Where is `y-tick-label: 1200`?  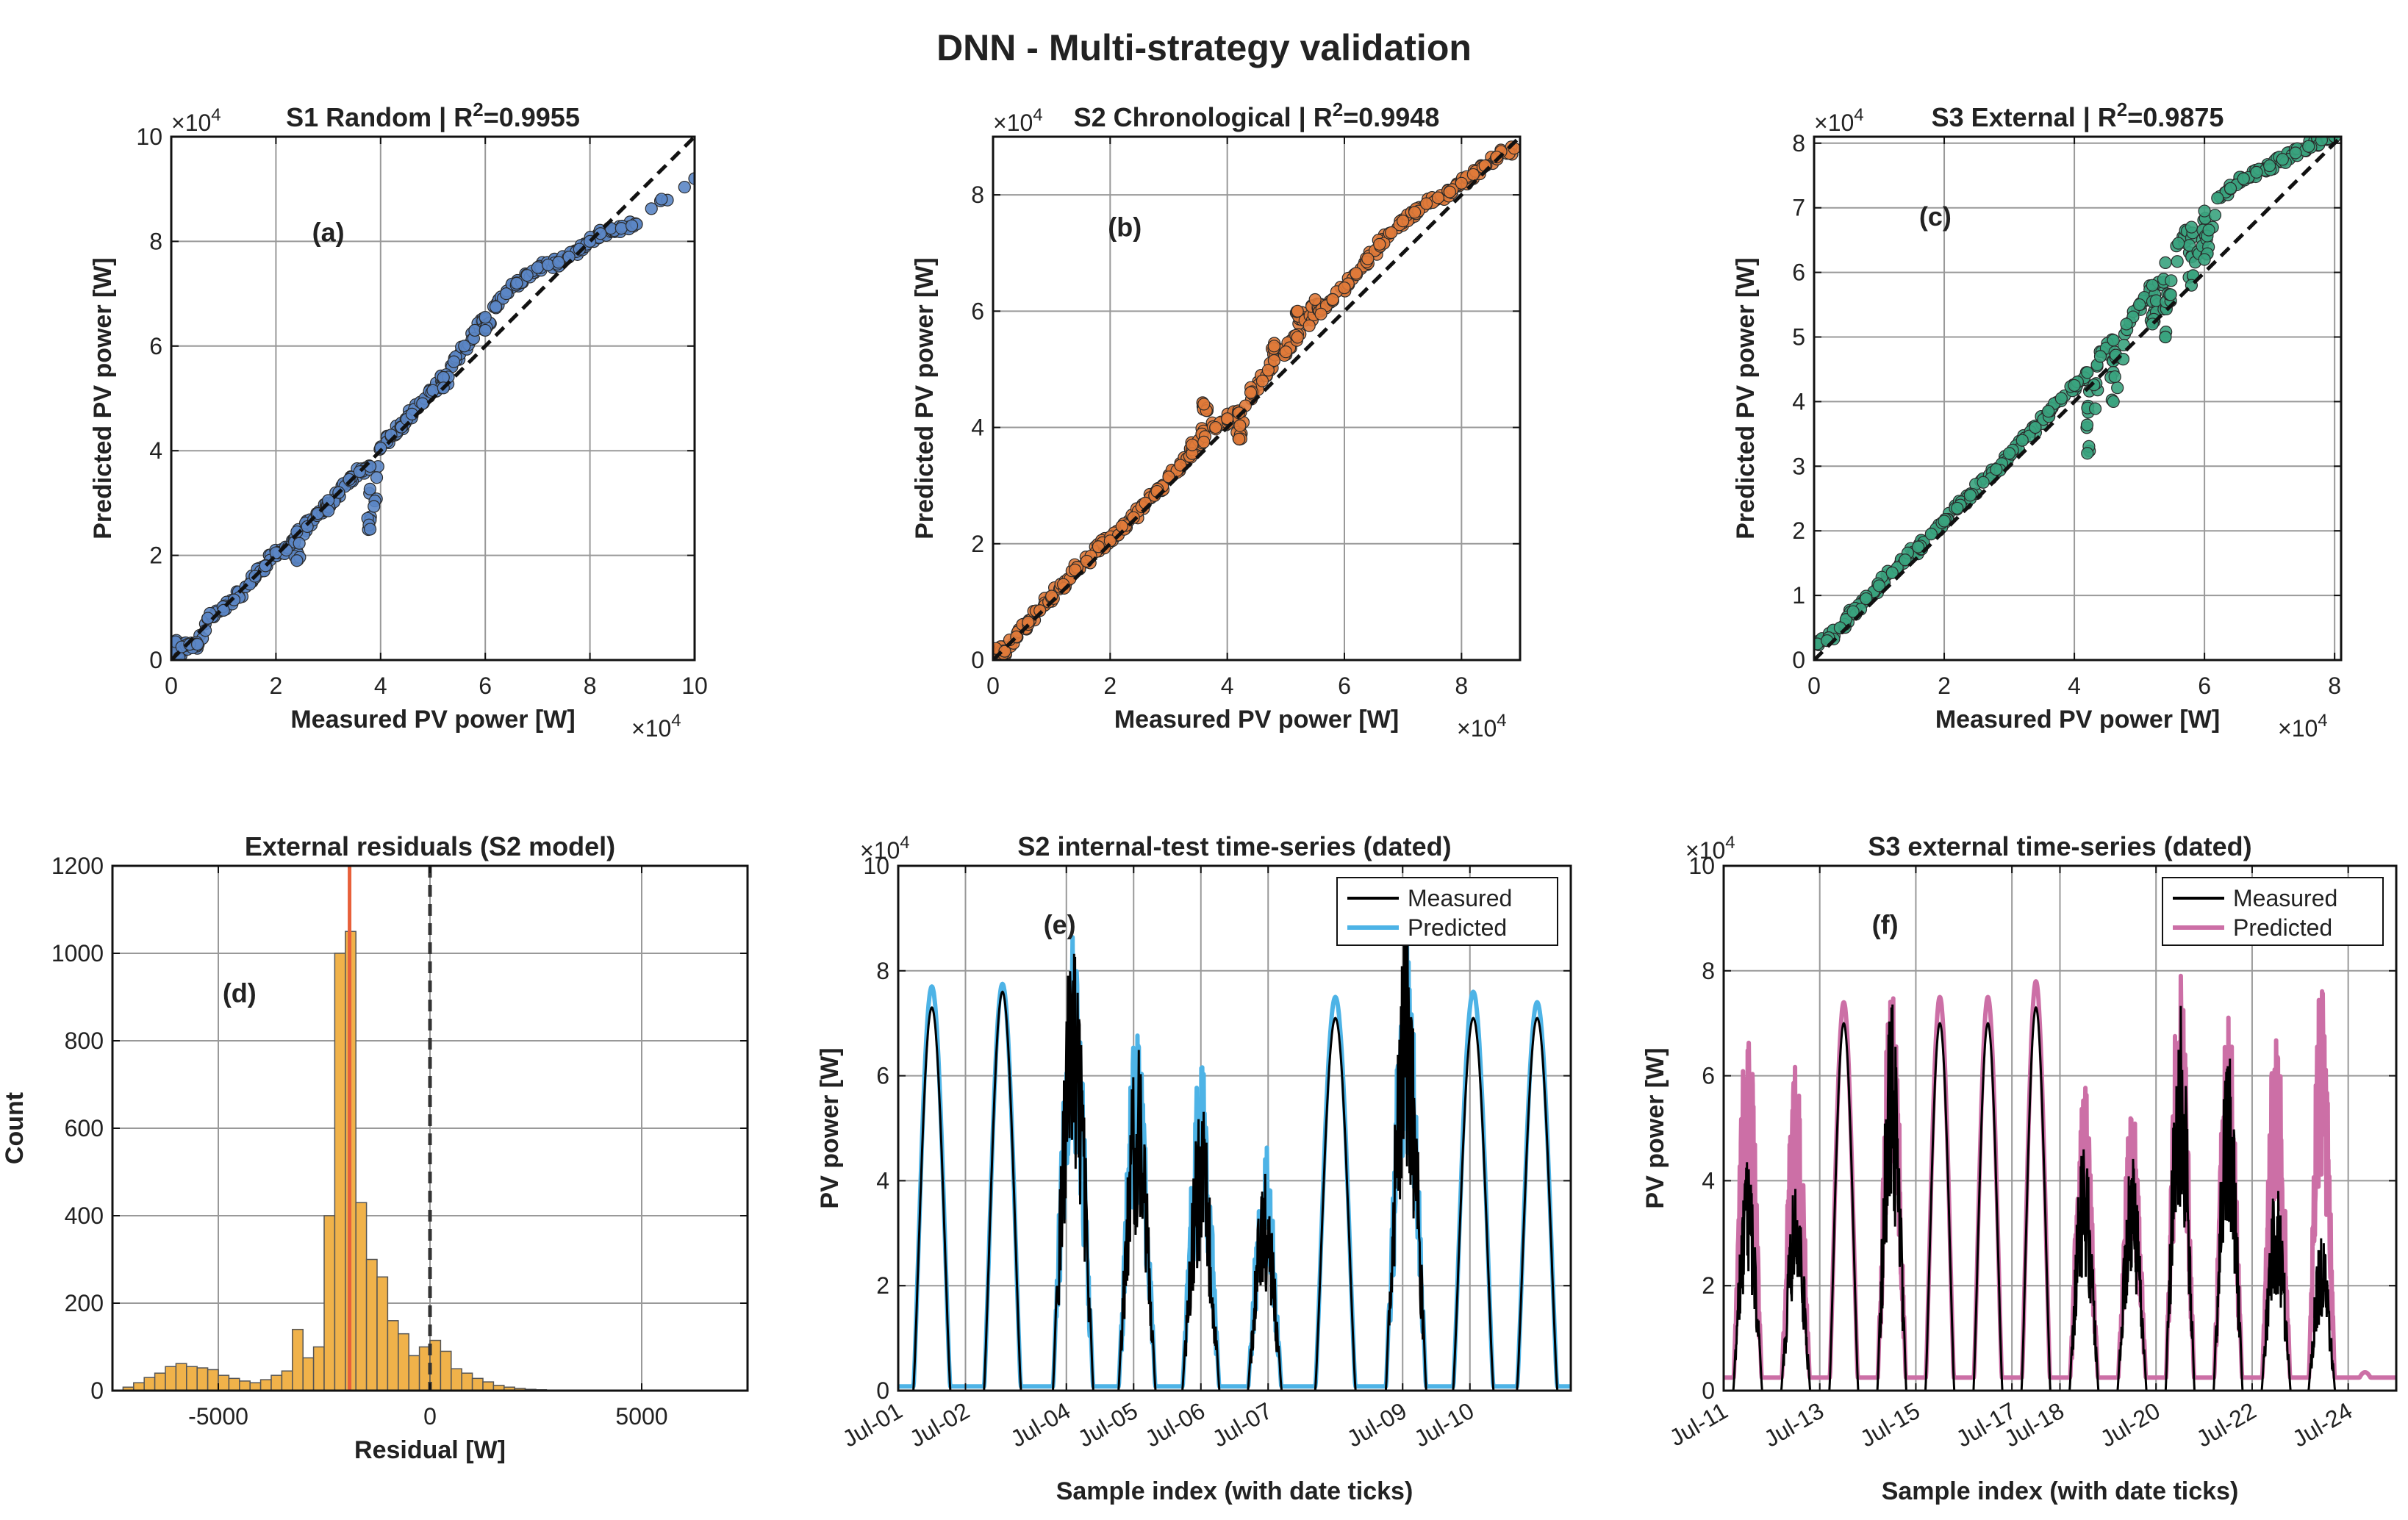 y-tick-label: 1200 is located at coordinates (77, 866).